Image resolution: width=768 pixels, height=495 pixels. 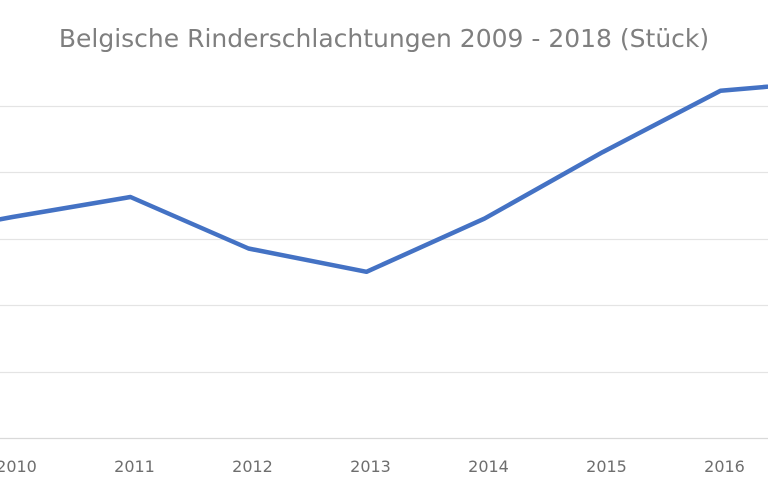 I want to click on x-axis-tick-labels: 2010 2011 2012 2013 2014 2015 2016, so click(x=372, y=466).